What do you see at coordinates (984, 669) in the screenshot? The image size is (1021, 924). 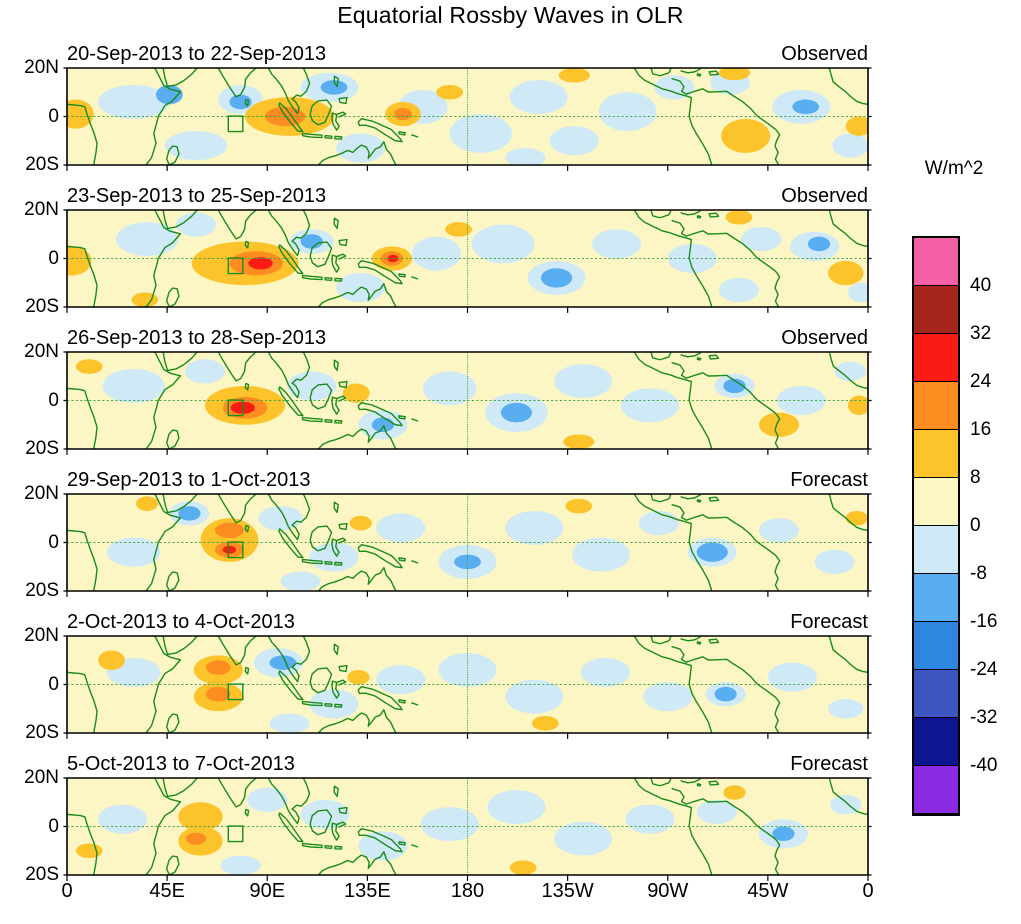 I see `colorbar-tick-label: -24` at bounding box center [984, 669].